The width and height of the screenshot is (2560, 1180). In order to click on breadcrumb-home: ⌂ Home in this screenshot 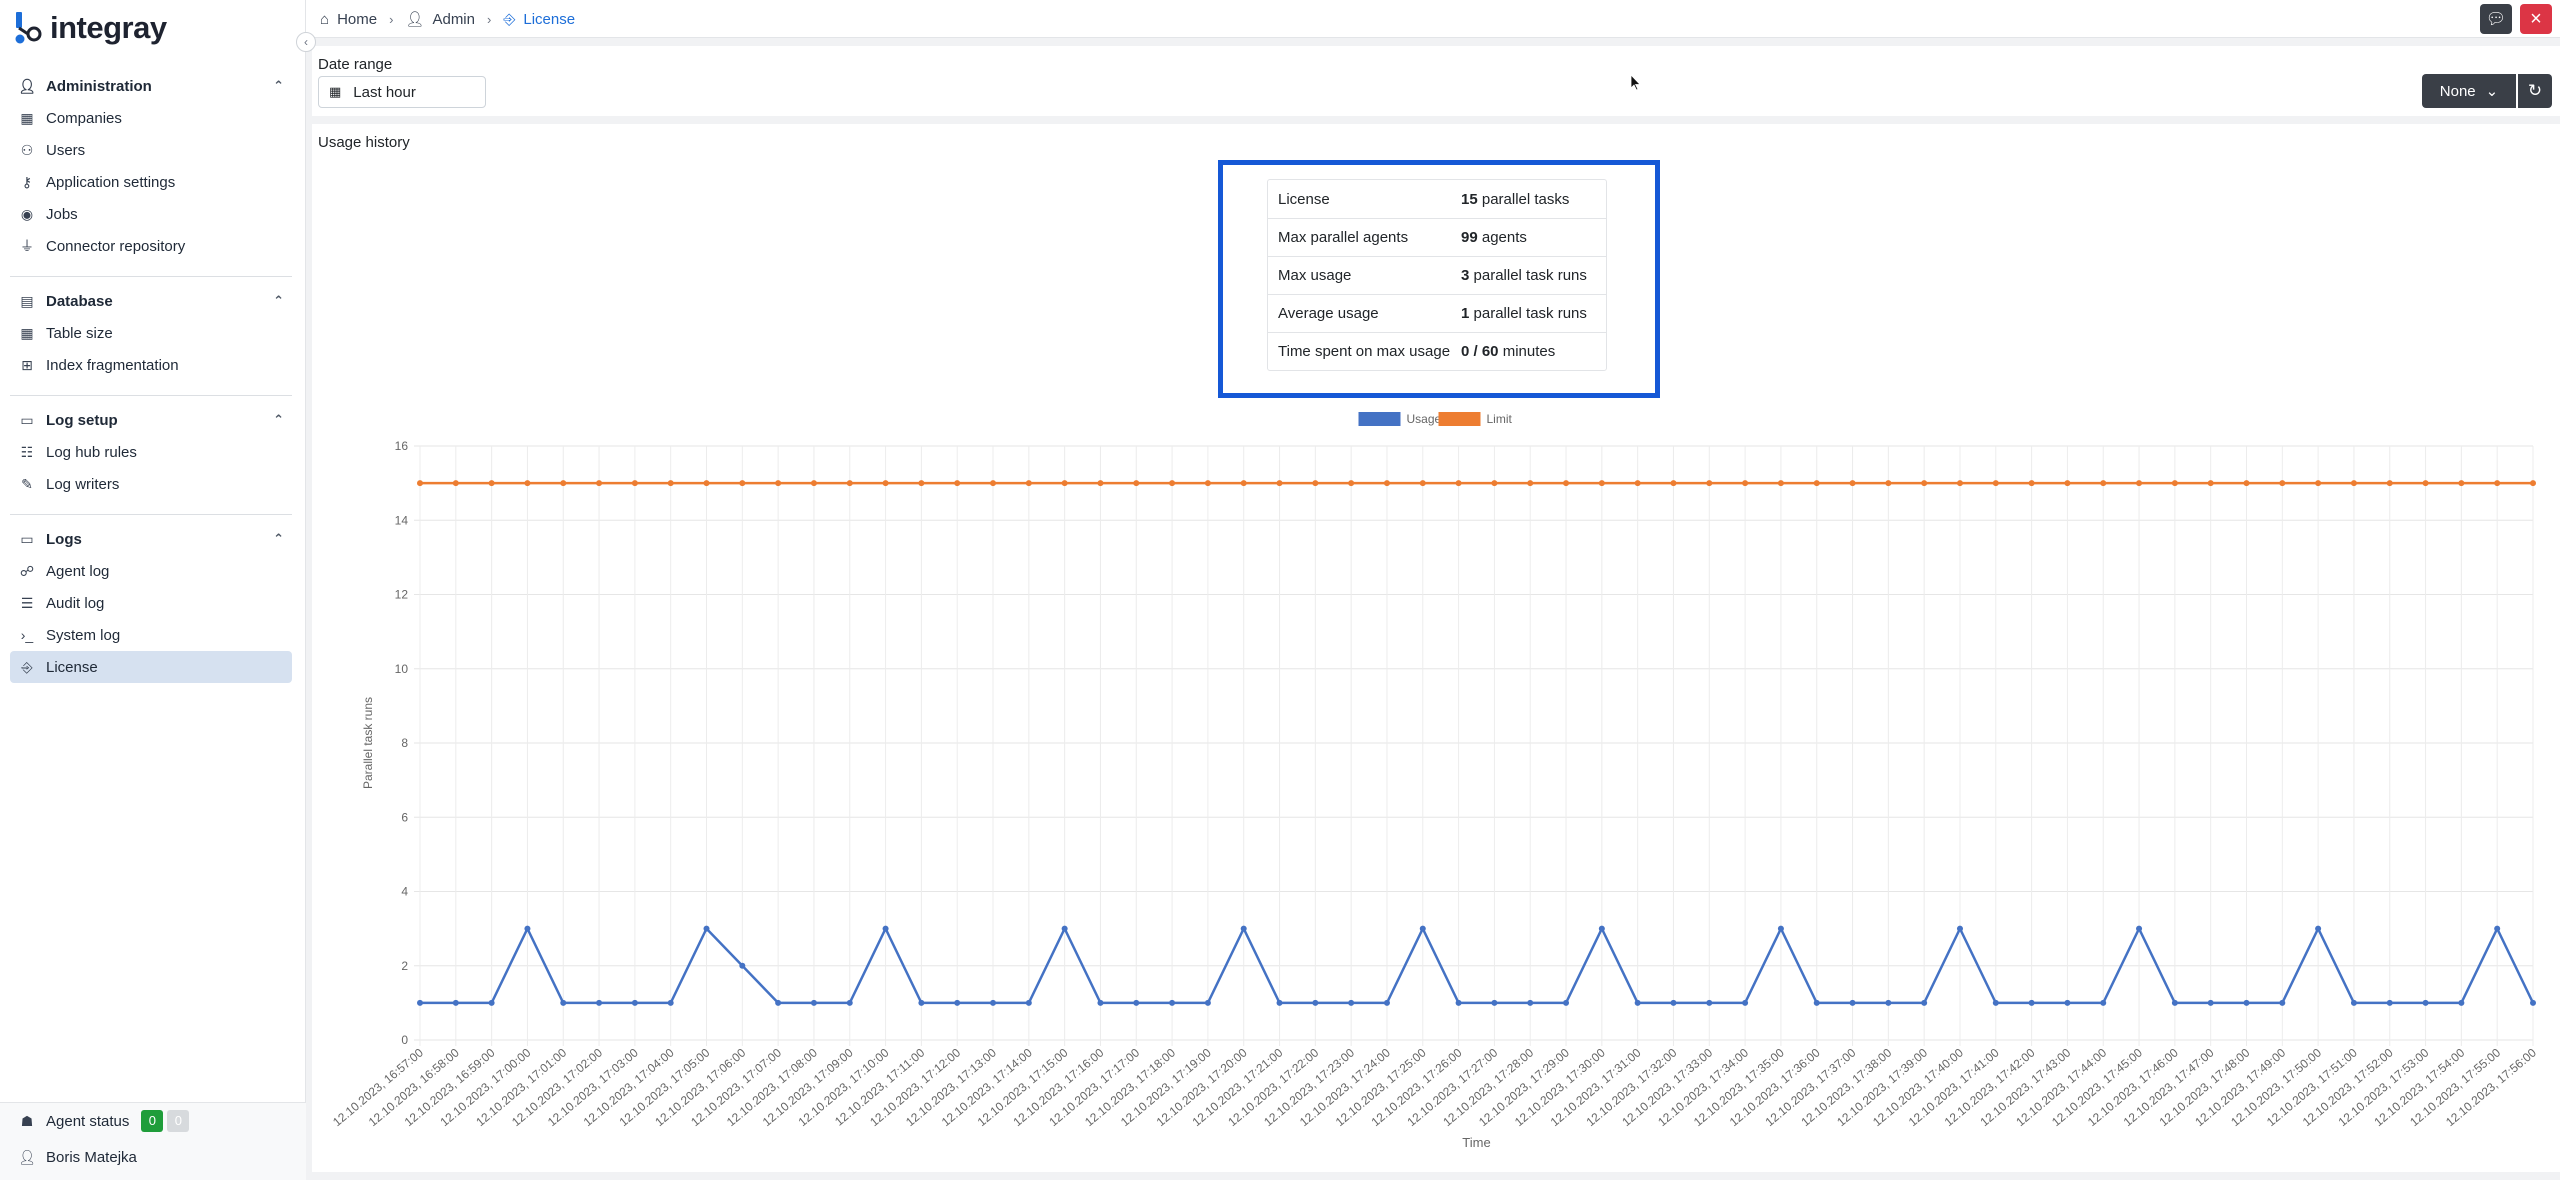, I will do `click(348, 19)`.